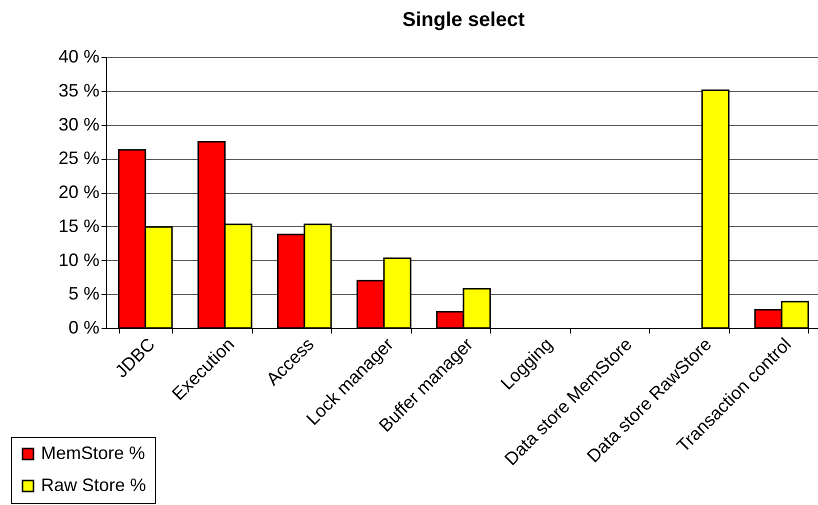 The height and width of the screenshot is (505, 818). Describe the element at coordinates (84, 328) in the screenshot. I see `y-tick-label: 0 %` at that location.